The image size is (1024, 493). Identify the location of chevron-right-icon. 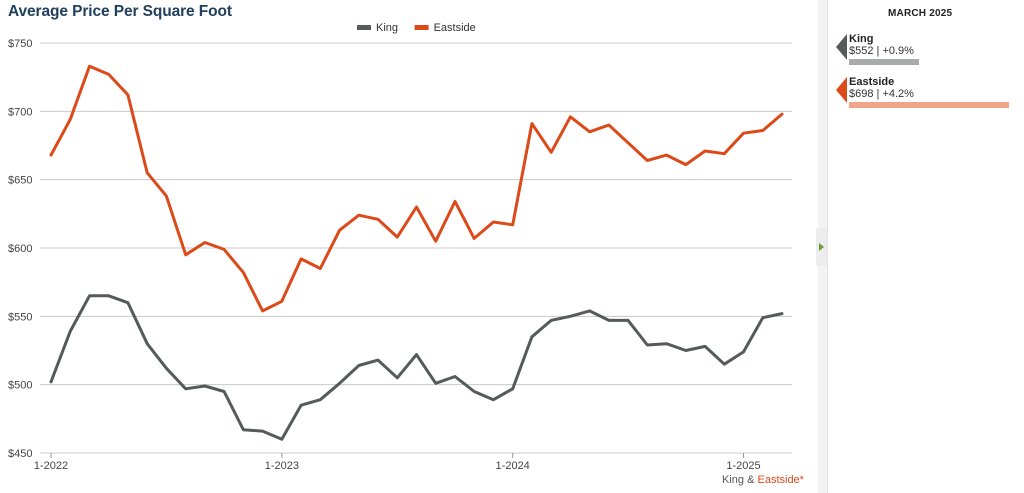
(821, 247).